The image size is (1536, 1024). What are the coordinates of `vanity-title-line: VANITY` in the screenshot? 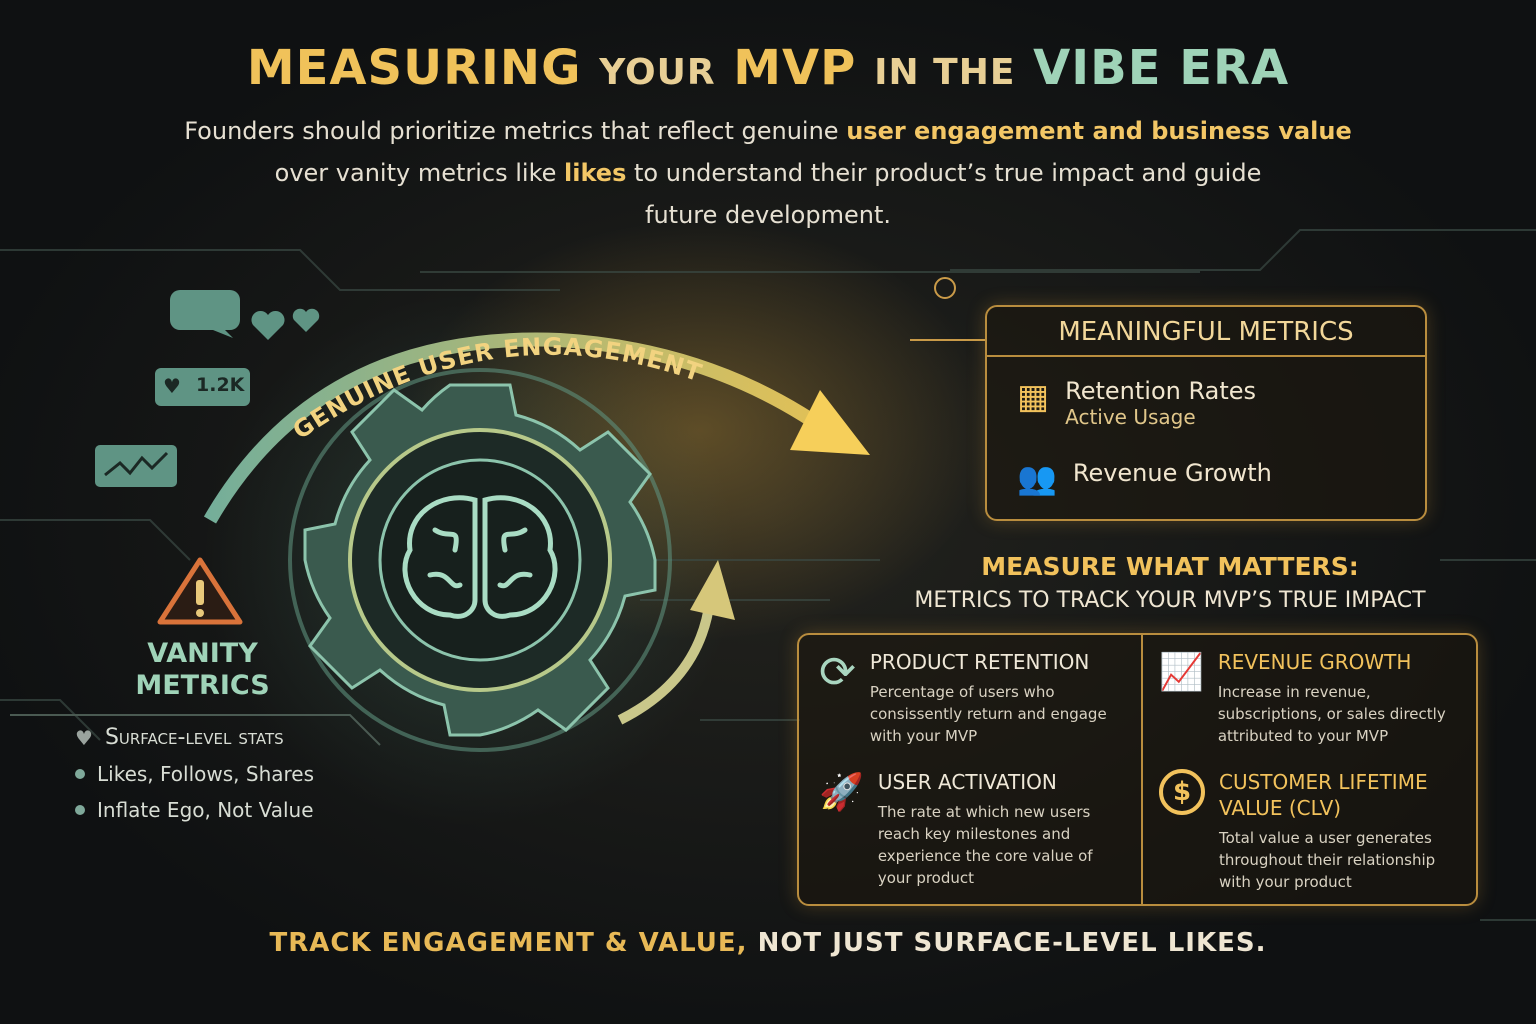 It's located at (202, 653).